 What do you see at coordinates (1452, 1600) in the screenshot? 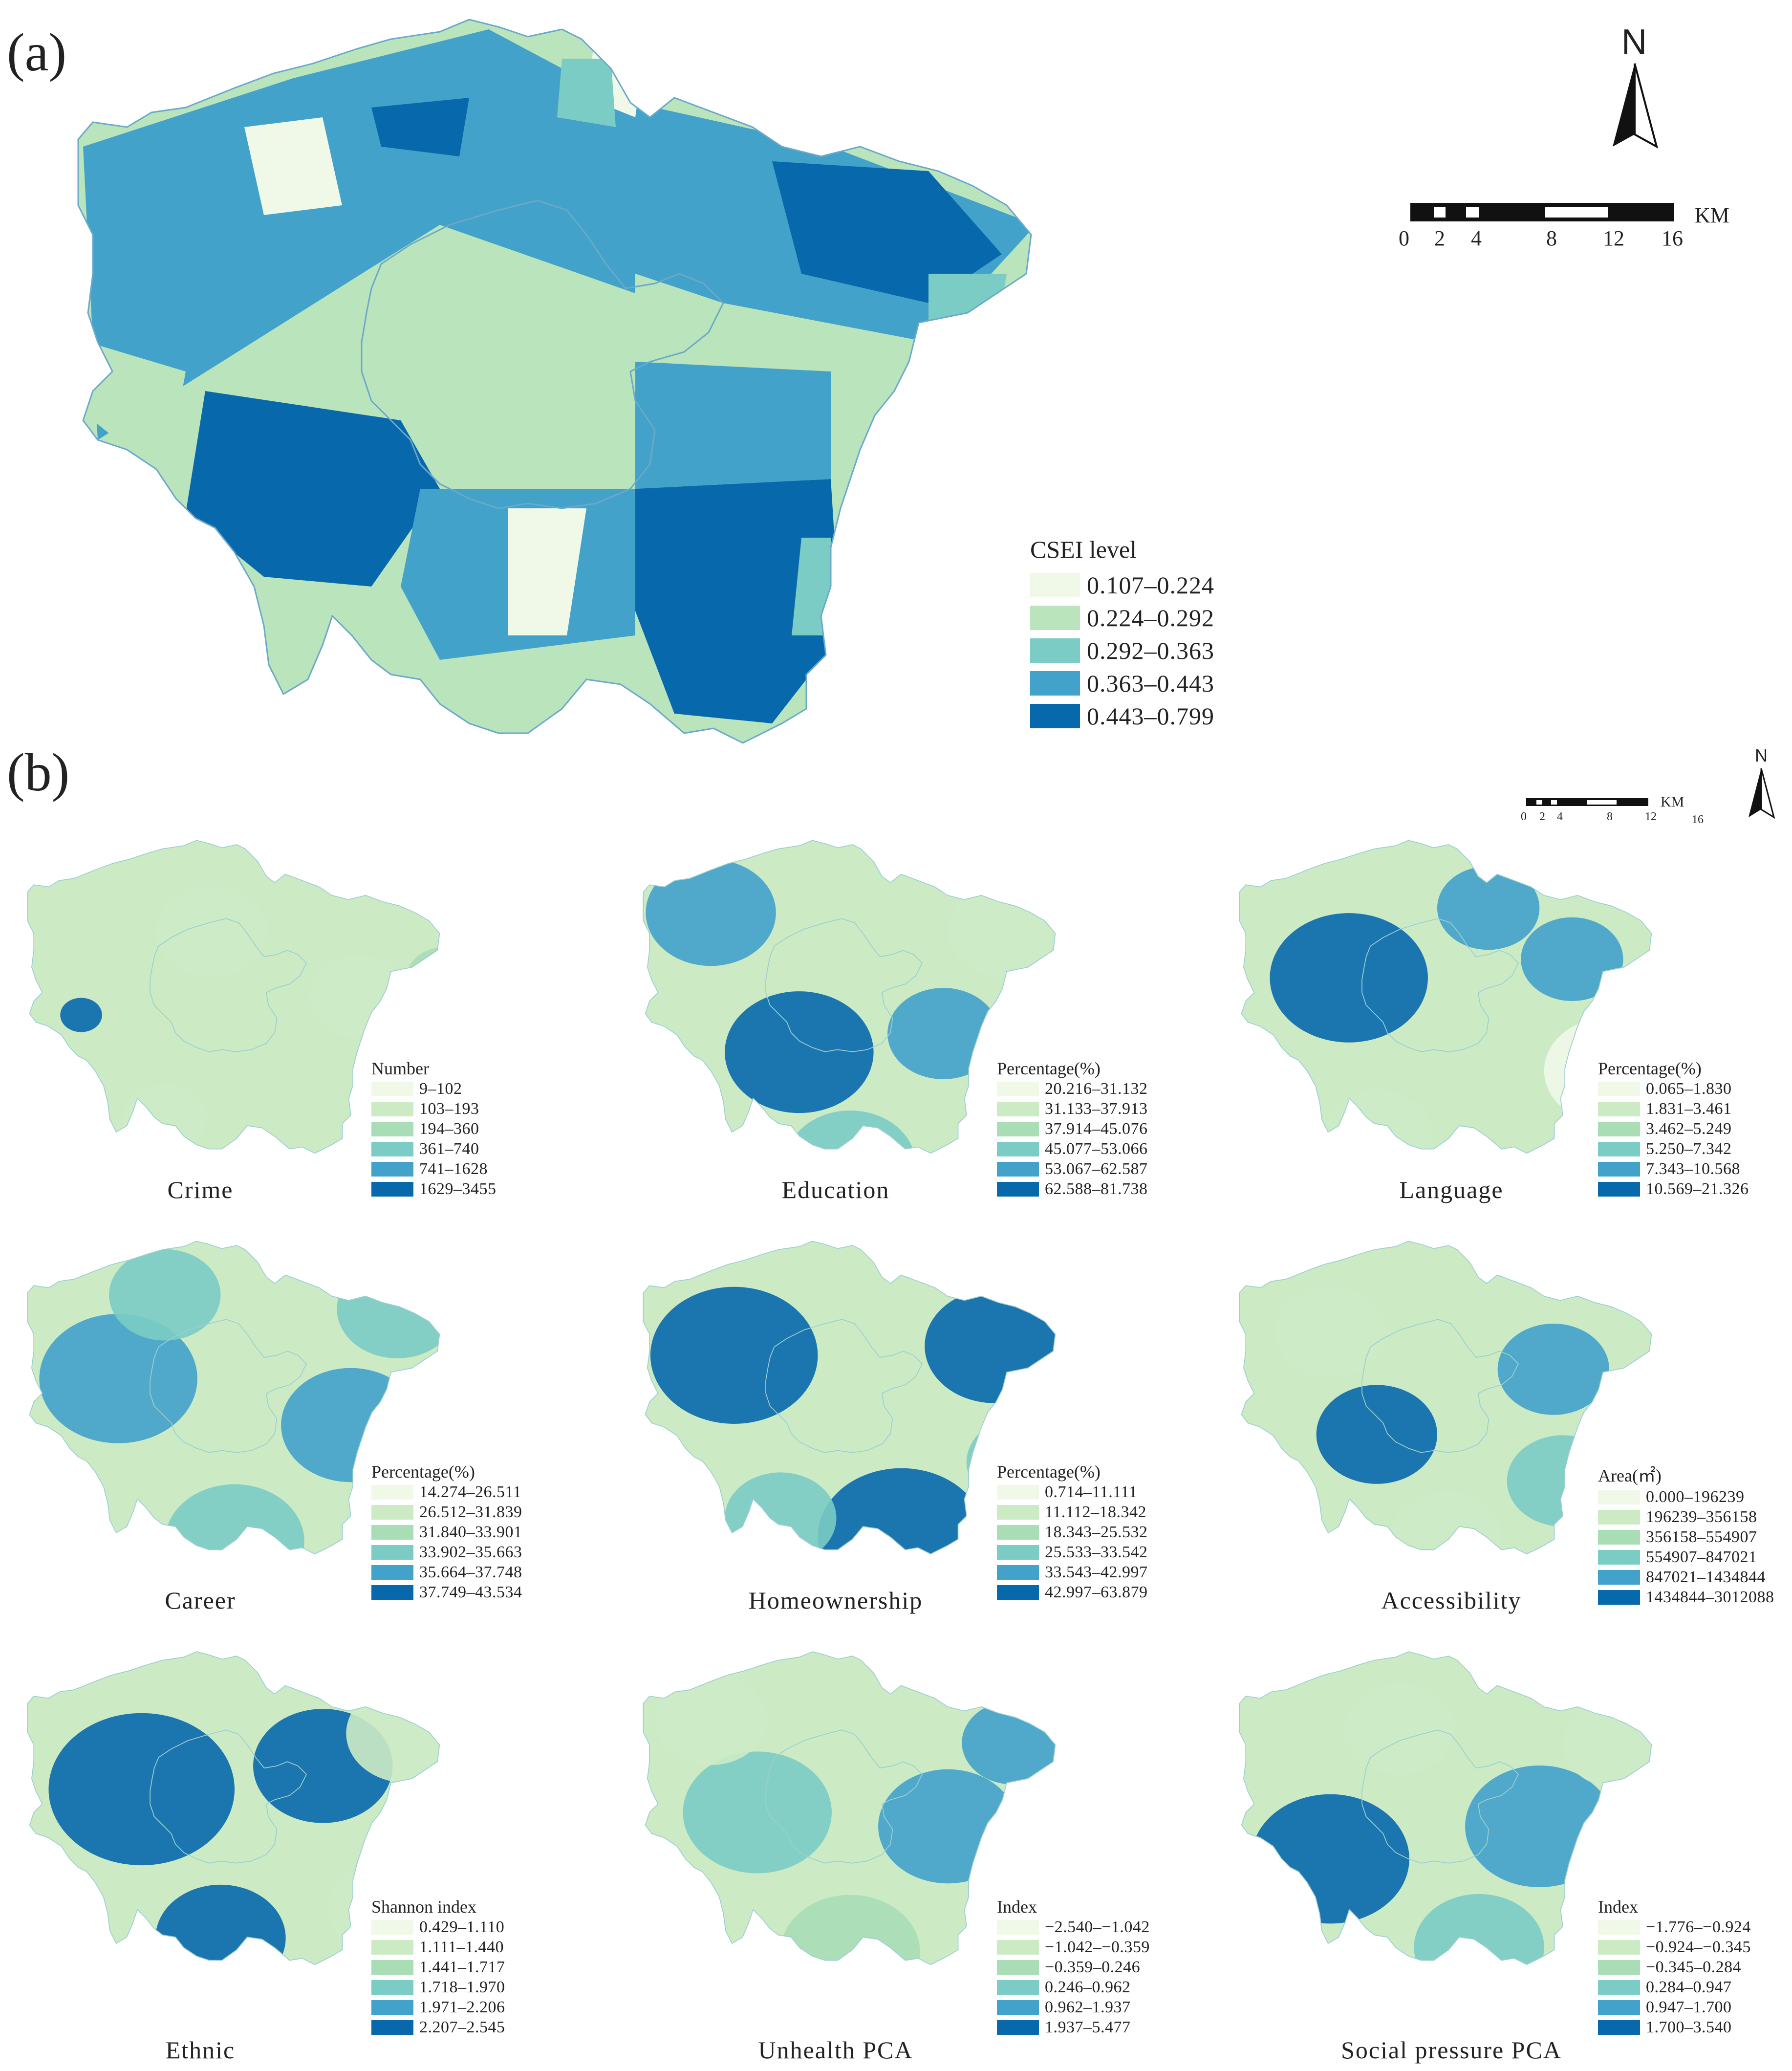
I see `map-caption: Accessibility` at bounding box center [1452, 1600].